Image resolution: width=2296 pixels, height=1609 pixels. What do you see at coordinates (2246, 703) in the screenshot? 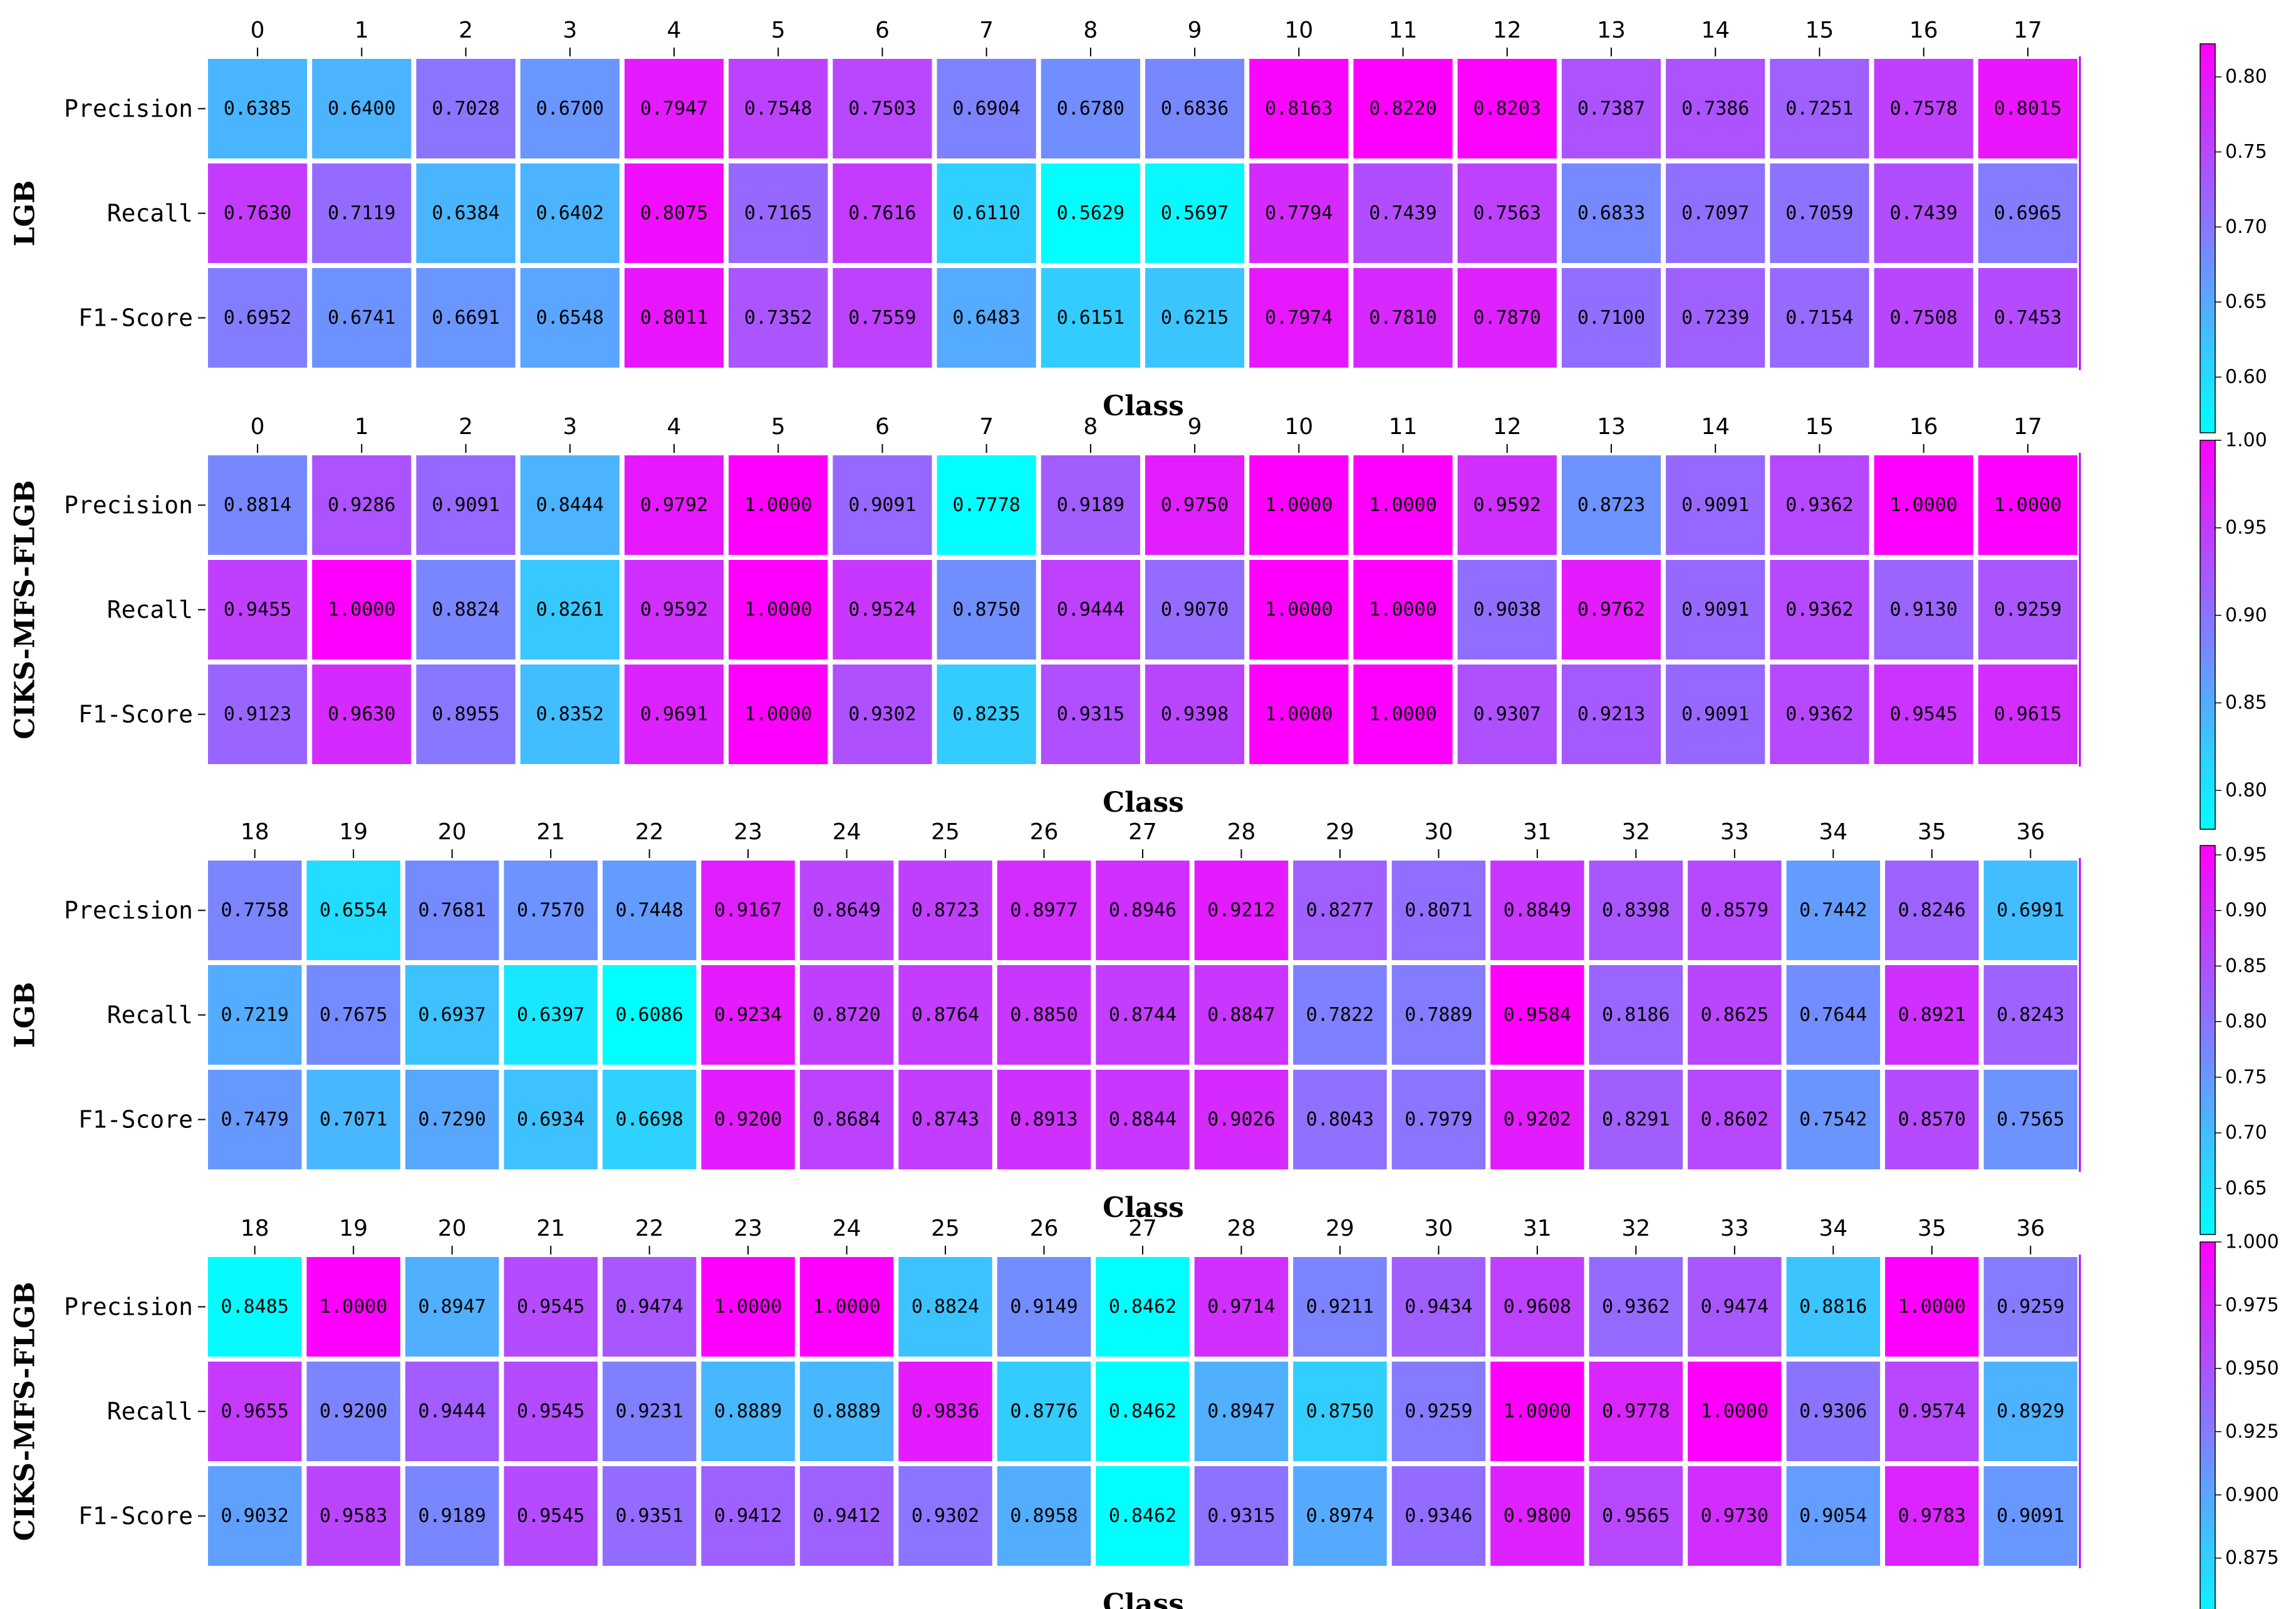
I see `colorbar-tick-label: 0.85` at bounding box center [2246, 703].